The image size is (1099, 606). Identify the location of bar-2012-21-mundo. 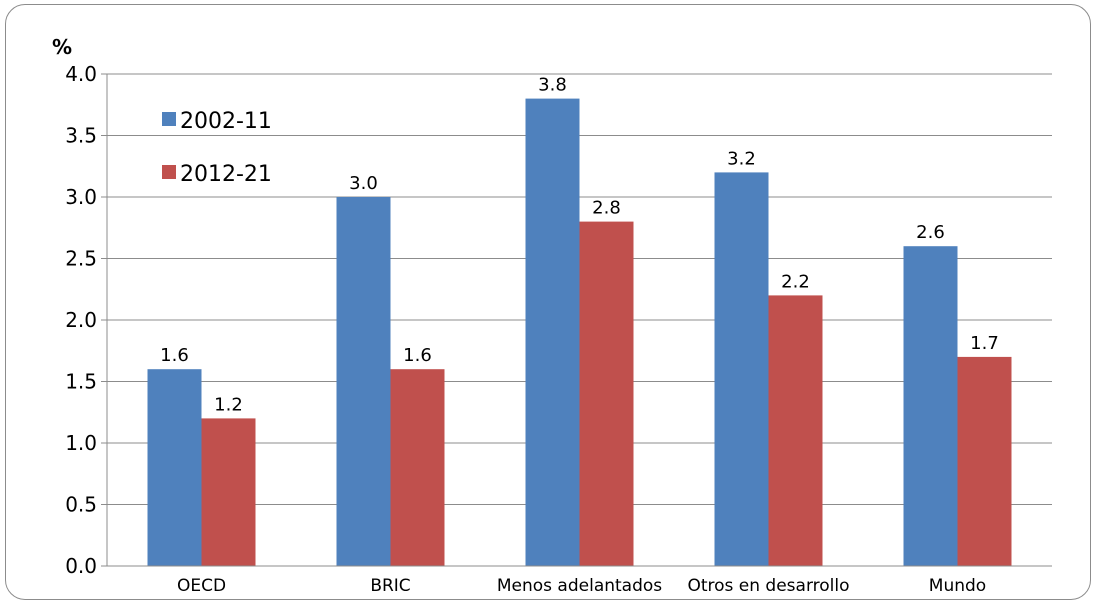
(984, 461).